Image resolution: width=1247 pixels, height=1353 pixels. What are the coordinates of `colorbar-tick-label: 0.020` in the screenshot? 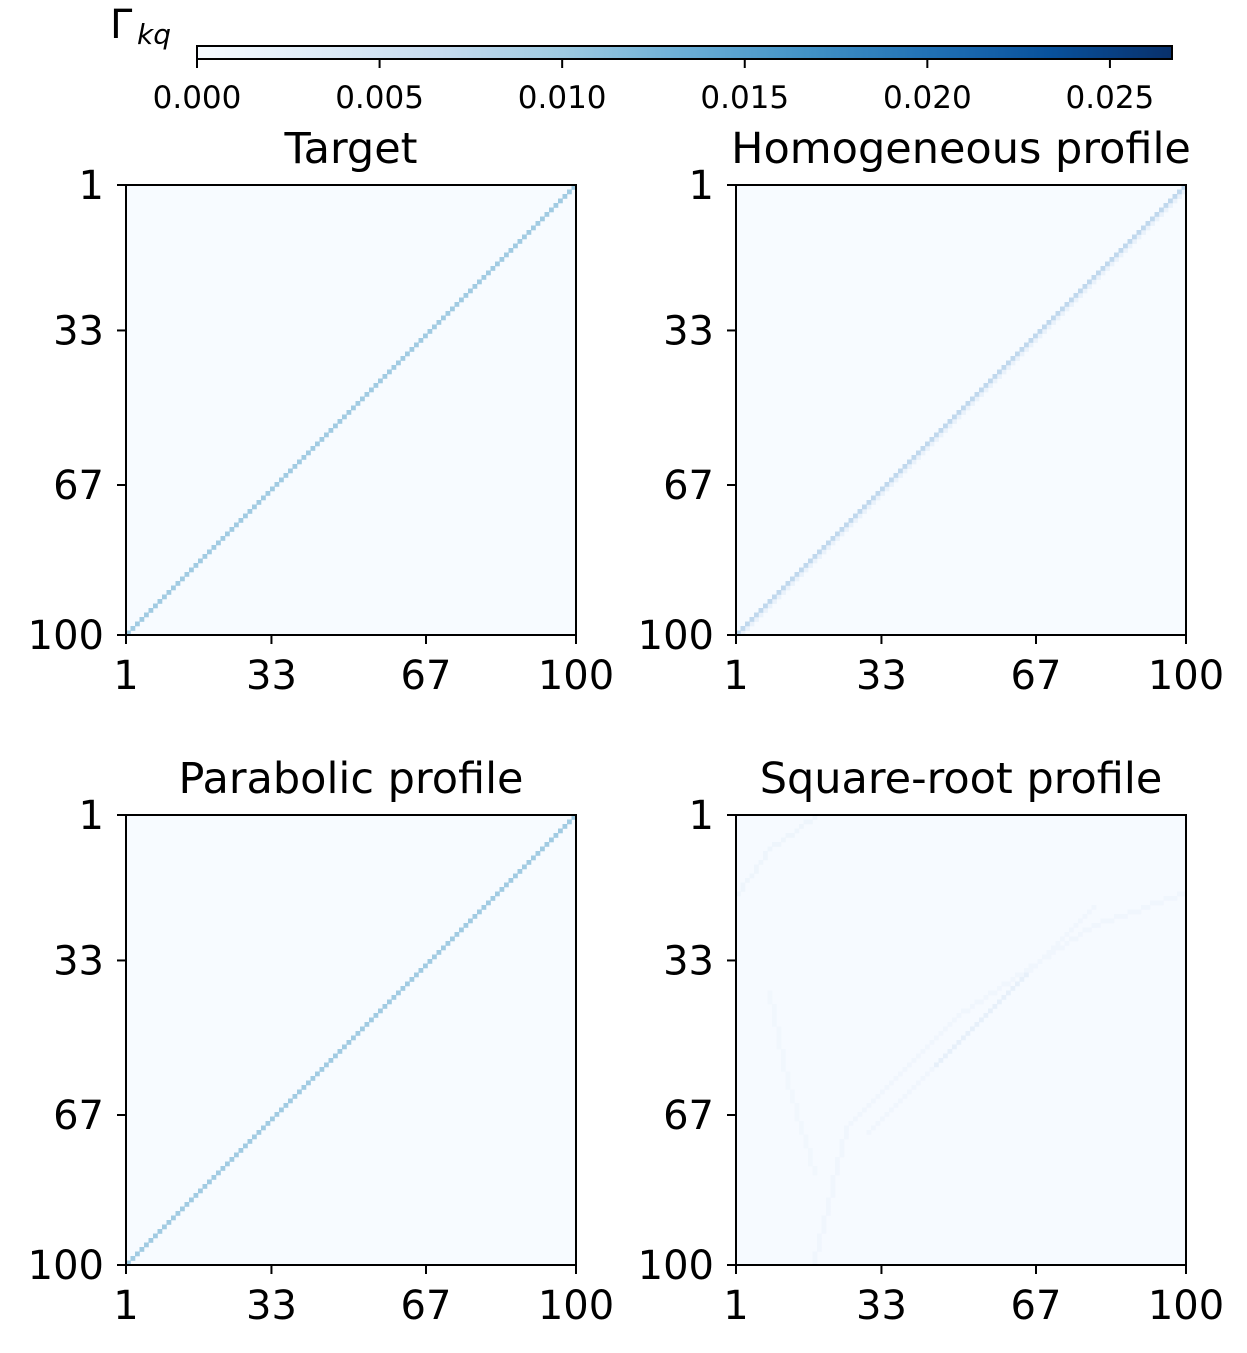 It's located at (927, 98).